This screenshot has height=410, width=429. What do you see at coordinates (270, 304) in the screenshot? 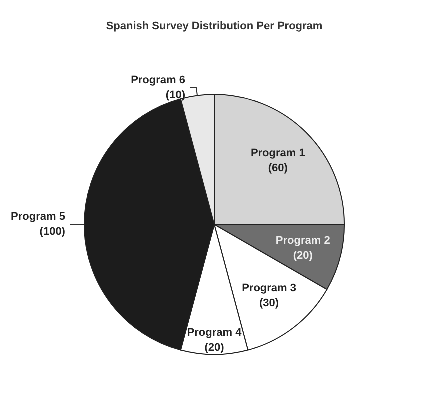
I see `data-label: (30)` at bounding box center [270, 304].